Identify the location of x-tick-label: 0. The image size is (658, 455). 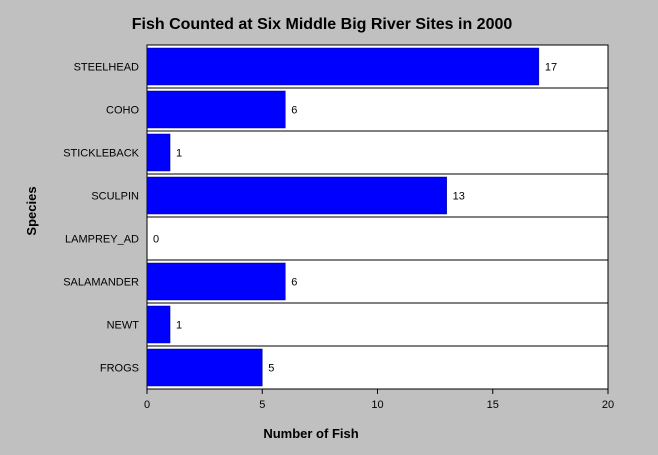
(147, 405).